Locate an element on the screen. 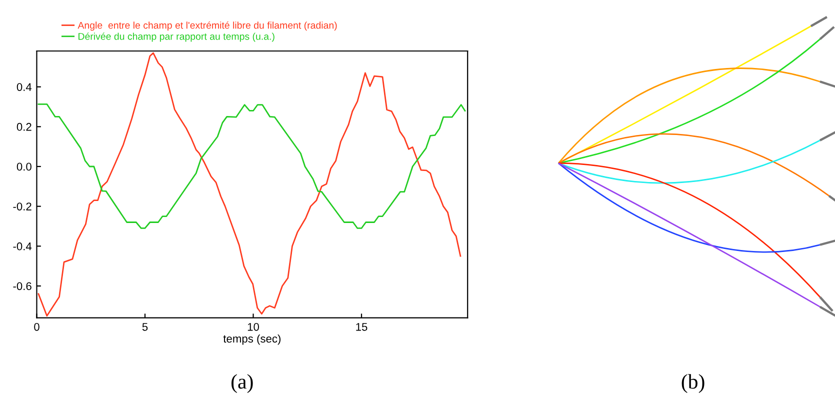 The image size is (835, 408). x-tick-label: 10 is located at coordinates (253, 326).